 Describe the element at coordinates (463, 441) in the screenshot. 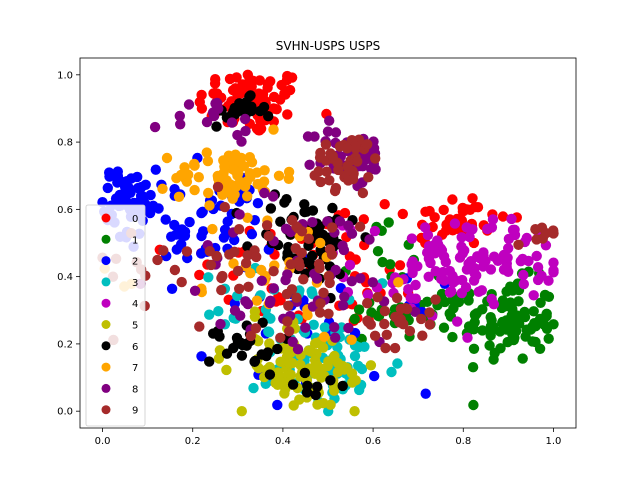

I see `x-tick-label: 0.8` at that location.